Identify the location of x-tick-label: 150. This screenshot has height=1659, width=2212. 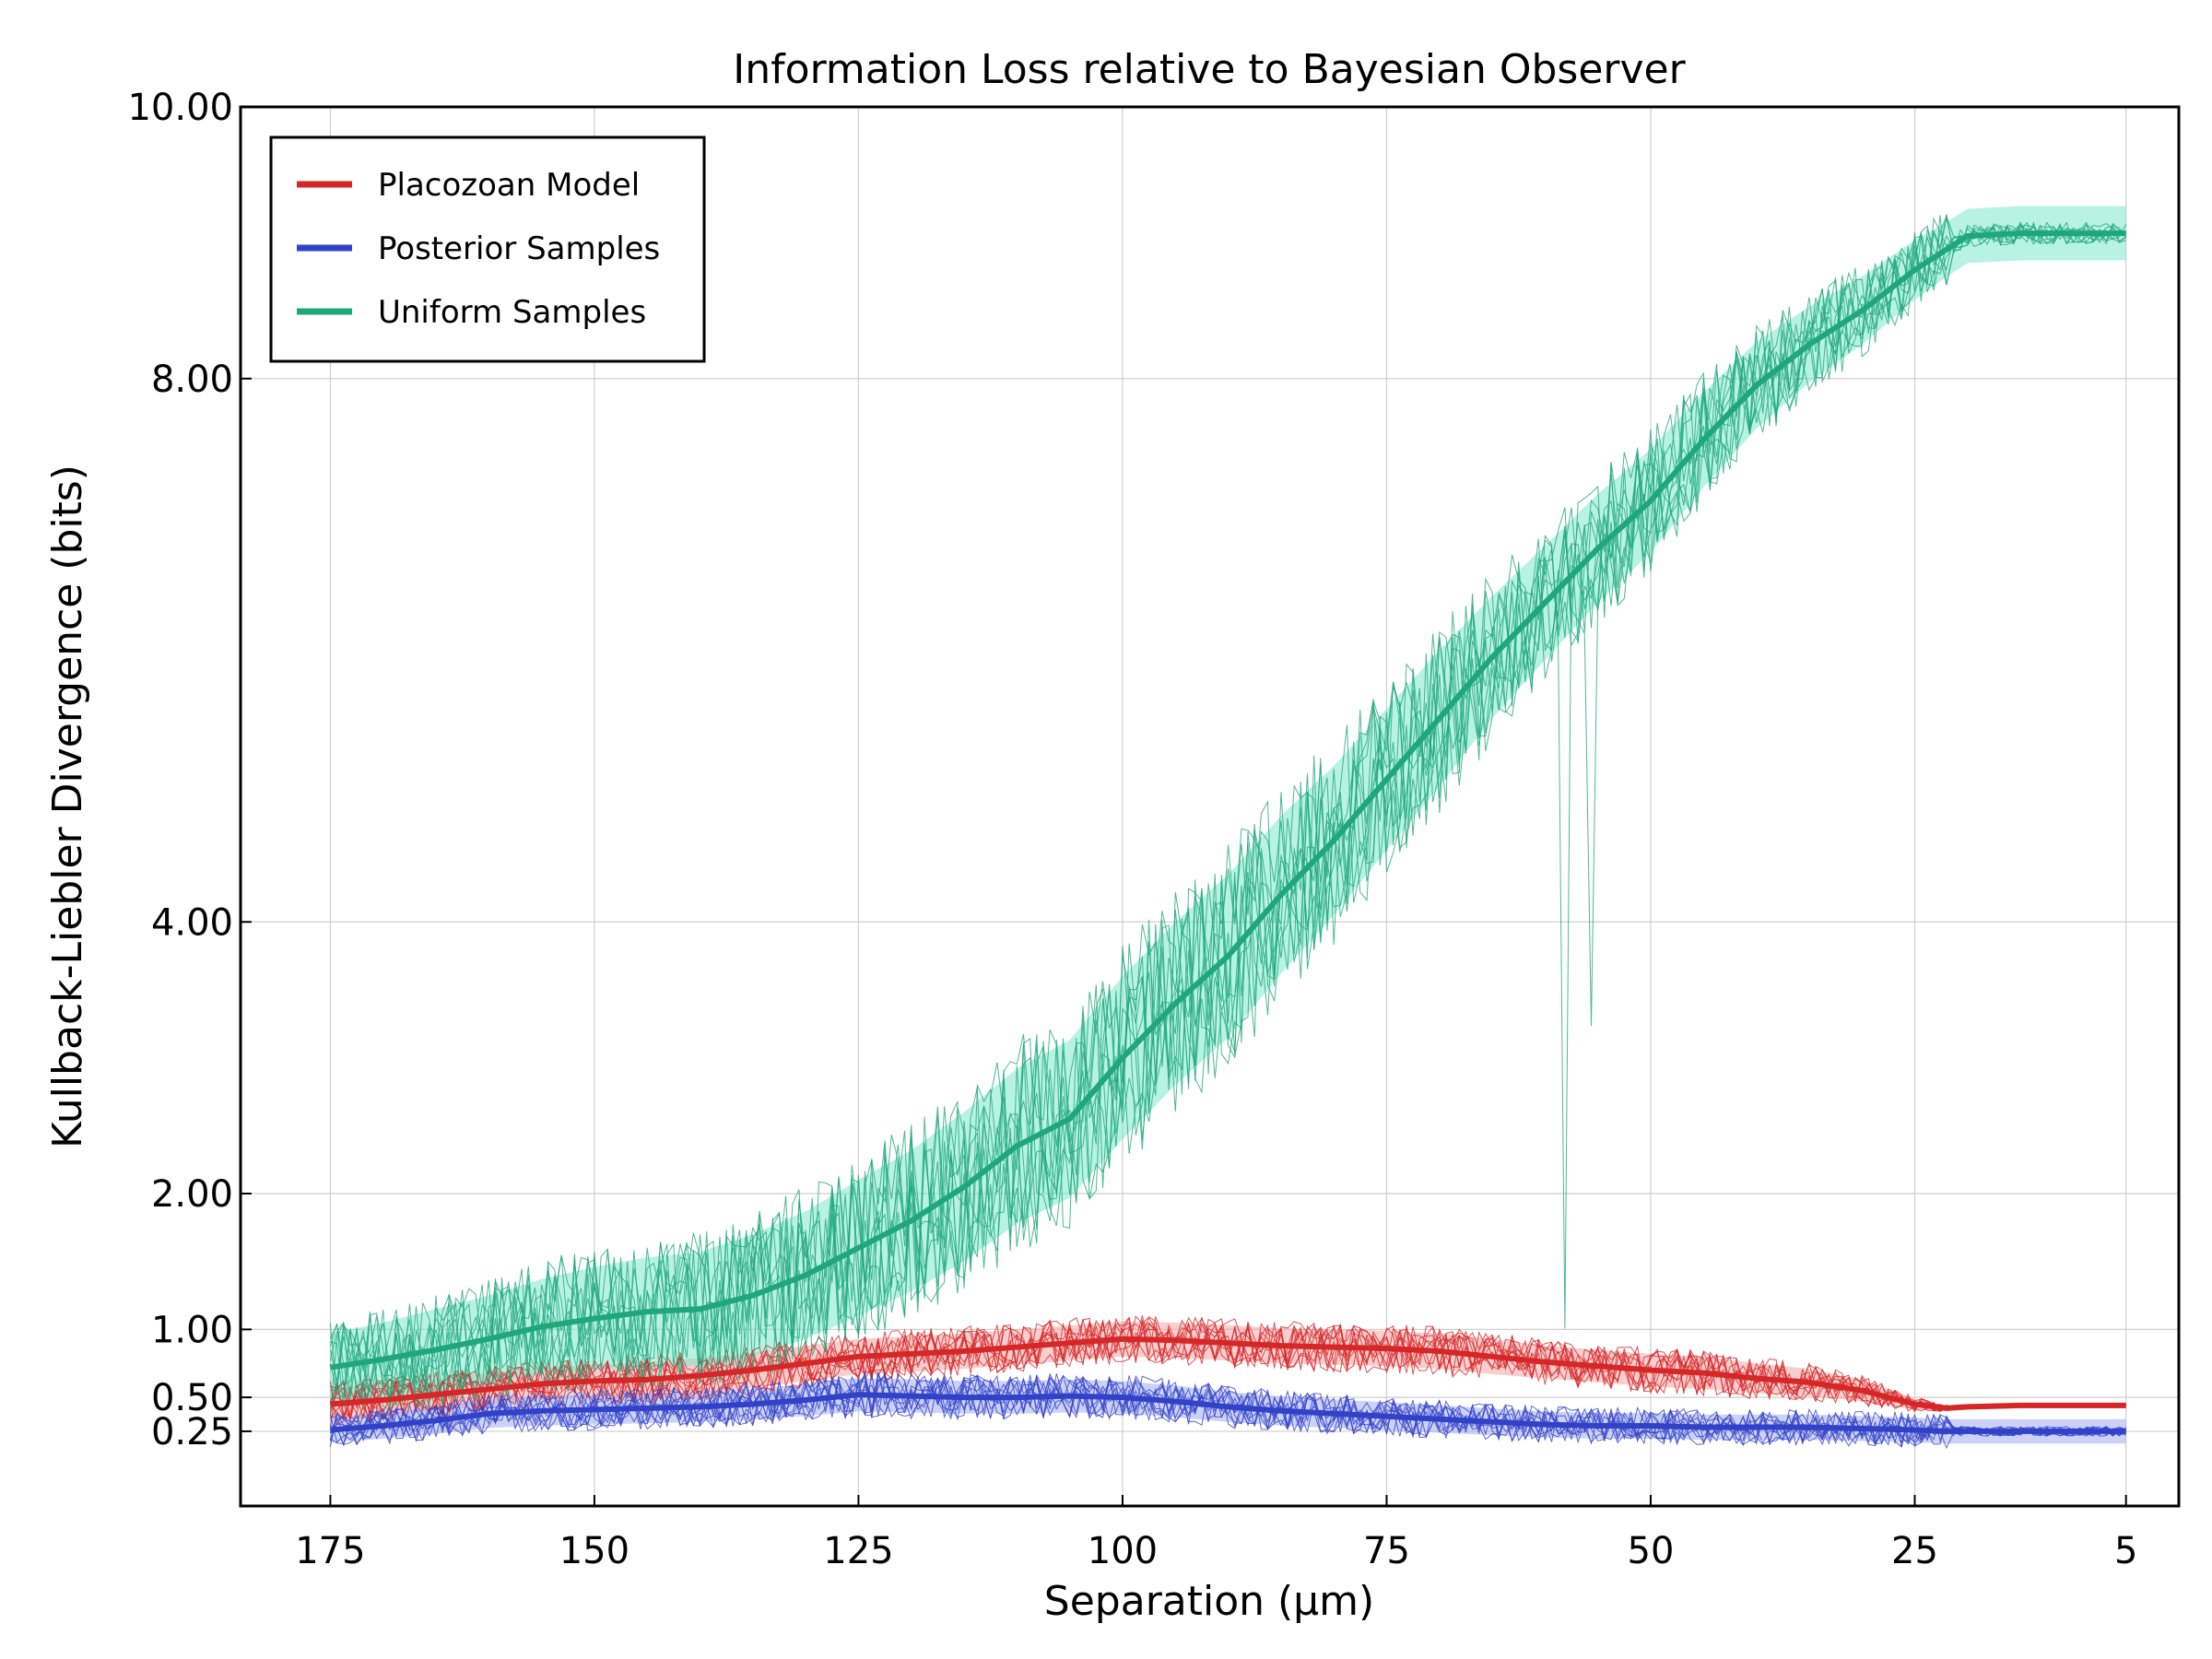
(594, 1551).